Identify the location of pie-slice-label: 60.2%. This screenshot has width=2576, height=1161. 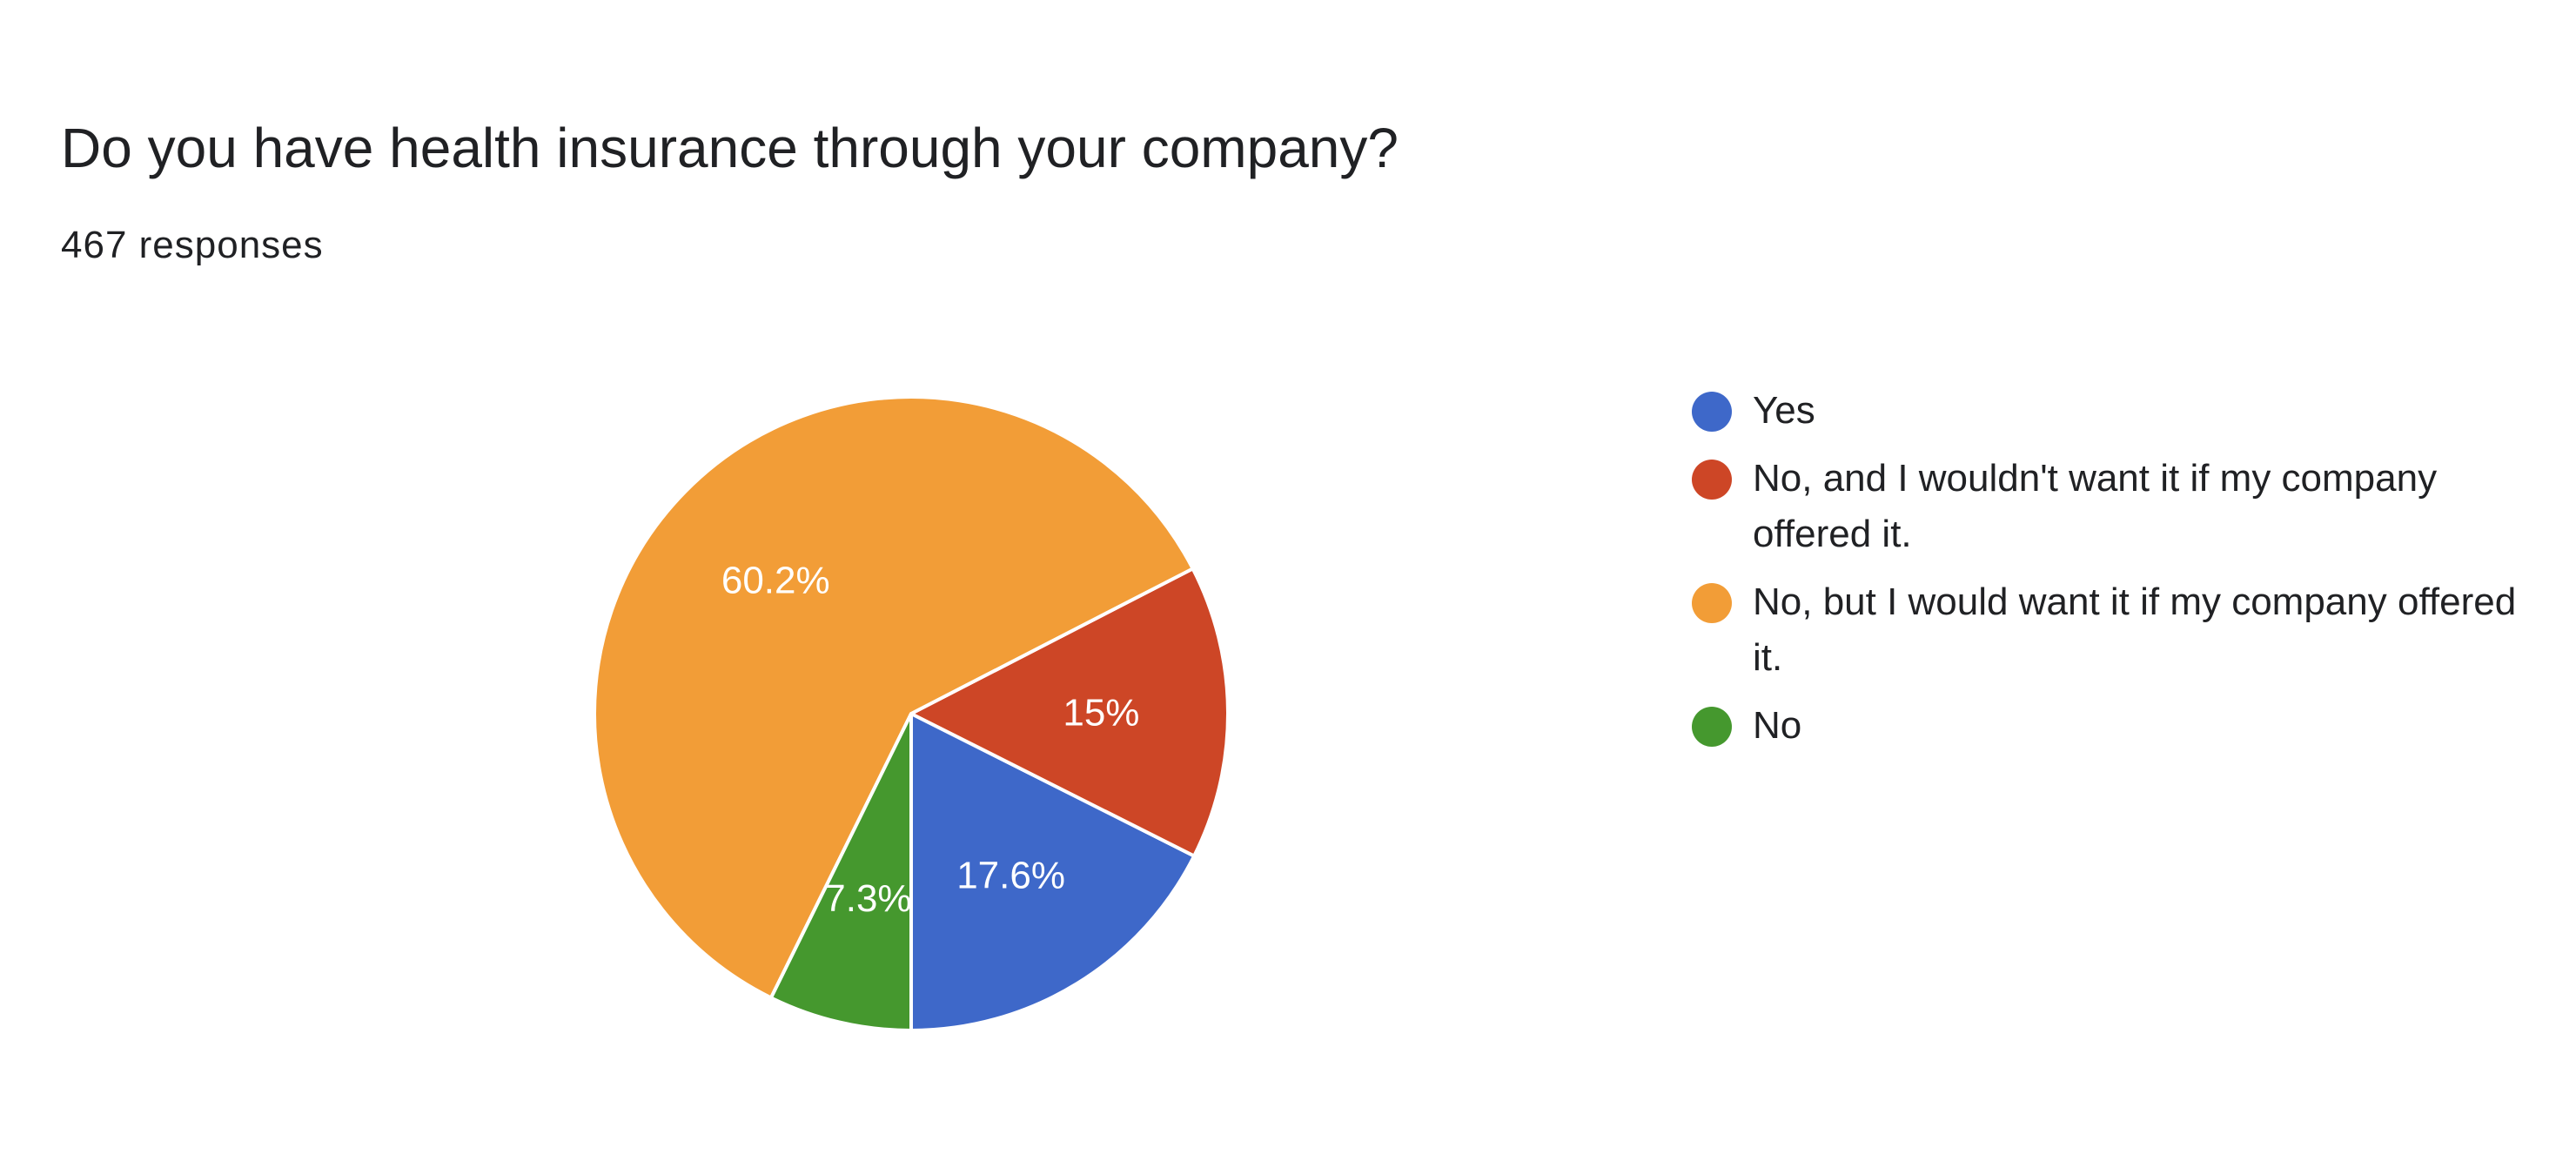
(775, 580).